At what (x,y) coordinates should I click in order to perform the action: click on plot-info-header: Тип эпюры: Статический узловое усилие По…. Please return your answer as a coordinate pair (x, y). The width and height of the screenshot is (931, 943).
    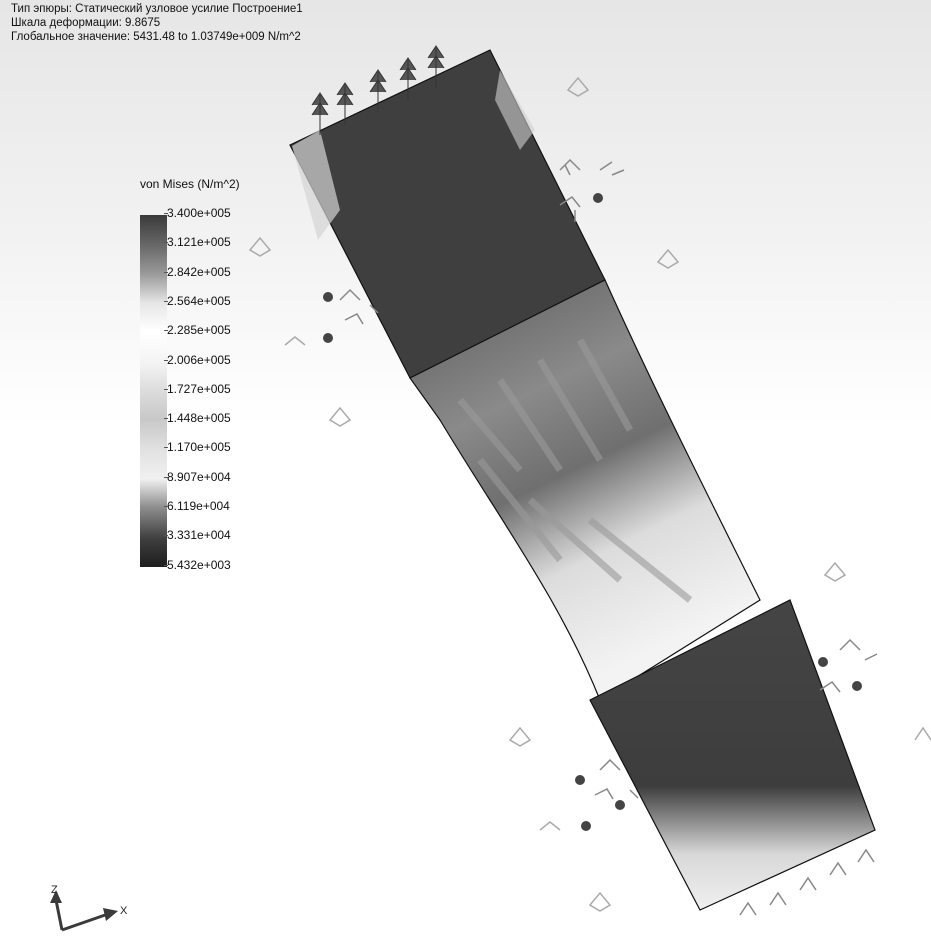
    Looking at the image, I should click on (157, 23).